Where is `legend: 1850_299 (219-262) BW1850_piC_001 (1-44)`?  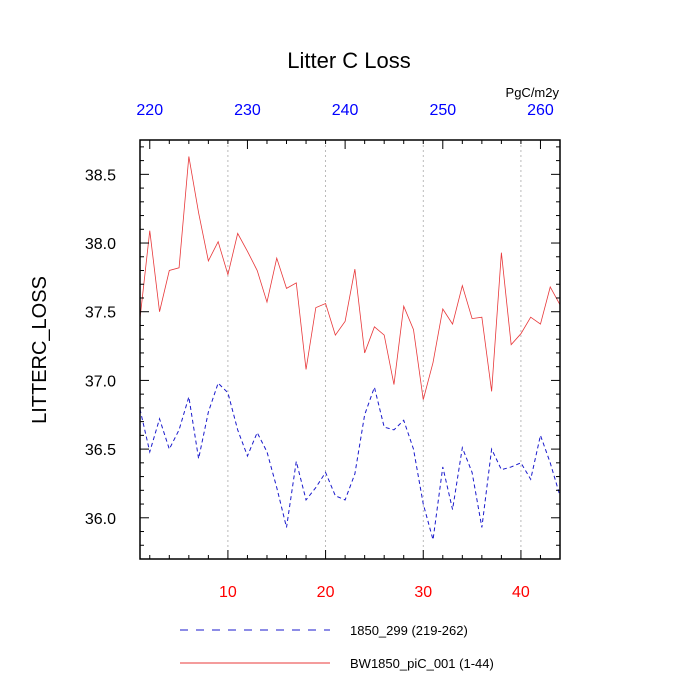 legend: 1850_299 (219-262) BW1850_piC_001 (1-44) is located at coordinates (337, 647).